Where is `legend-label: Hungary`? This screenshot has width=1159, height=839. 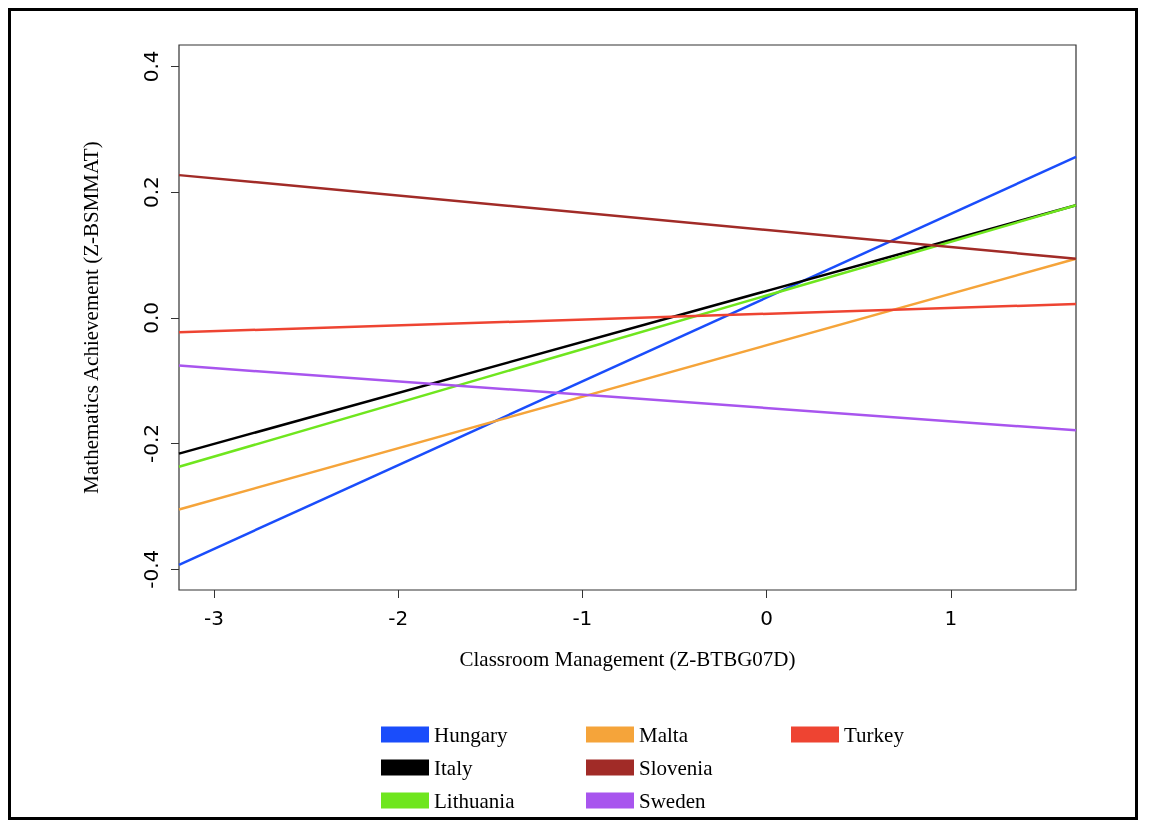
legend-label: Hungary is located at coordinates (471, 734).